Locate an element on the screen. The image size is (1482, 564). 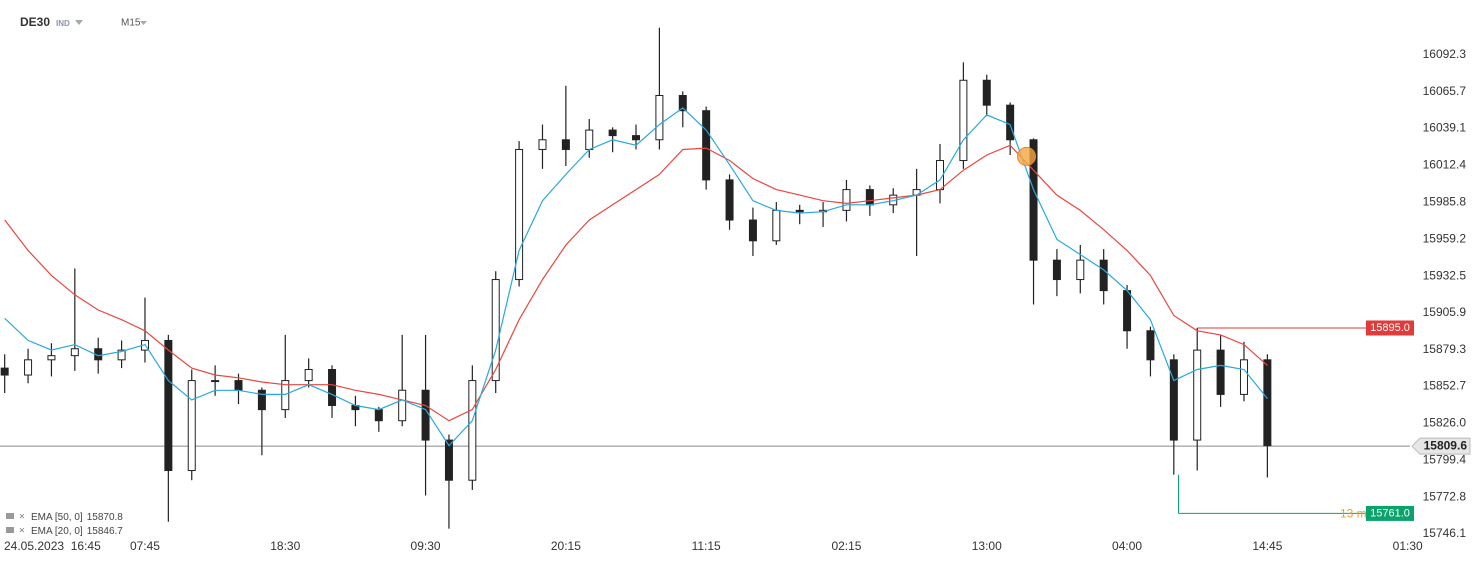
countdown: 13 m is located at coordinates (1353, 514).